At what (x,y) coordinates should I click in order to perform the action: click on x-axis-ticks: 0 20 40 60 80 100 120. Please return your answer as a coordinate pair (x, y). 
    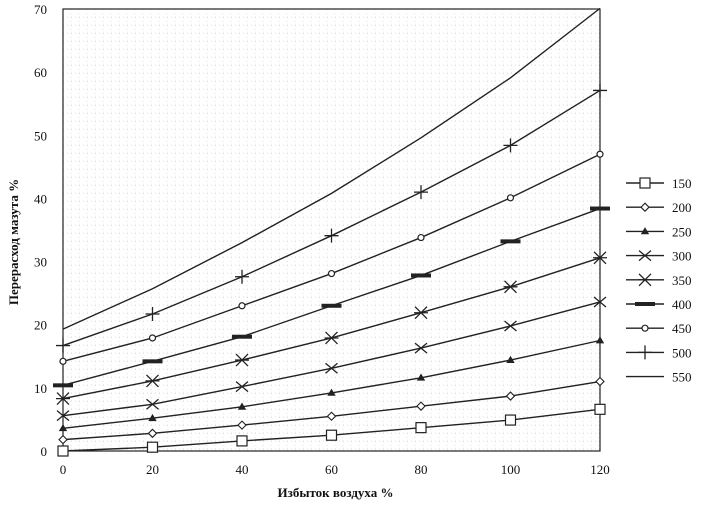
    Looking at the image, I should click on (335, 469).